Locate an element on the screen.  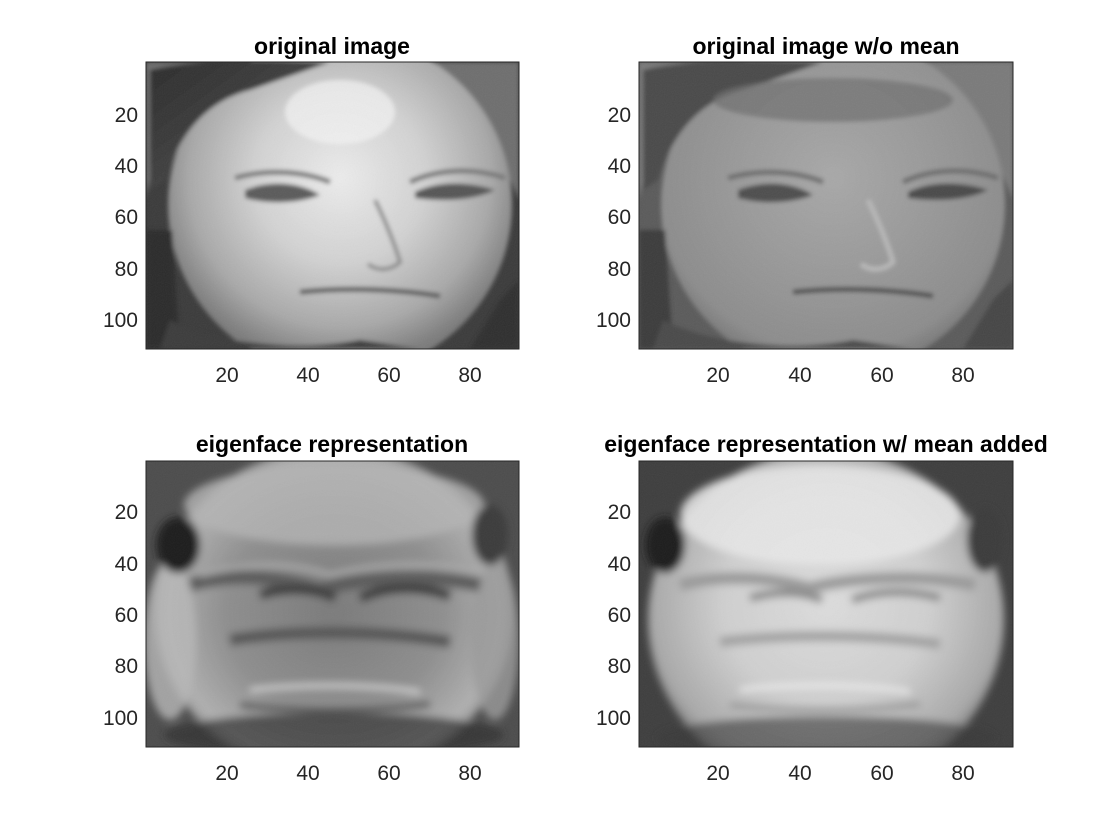
face-image-eigenface-with-mean is located at coordinates (826, 604).